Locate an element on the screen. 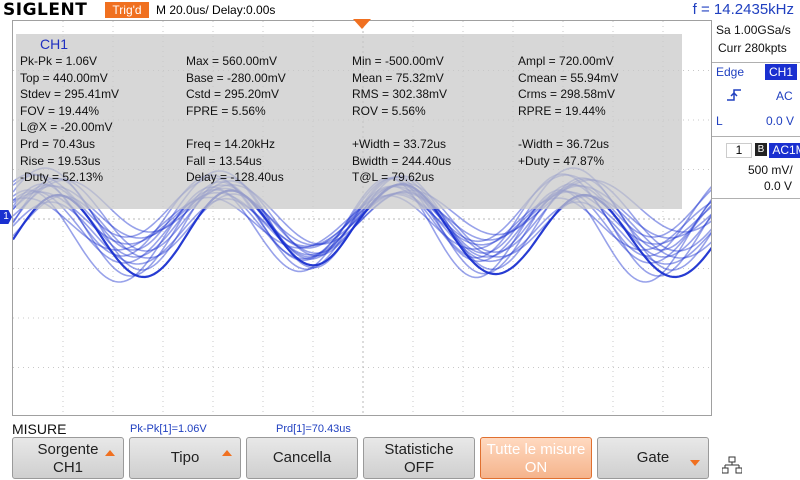 This screenshot has width=800, height=480. measurement-value: Mean = 75.32mV is located at coordinates (398, 77).